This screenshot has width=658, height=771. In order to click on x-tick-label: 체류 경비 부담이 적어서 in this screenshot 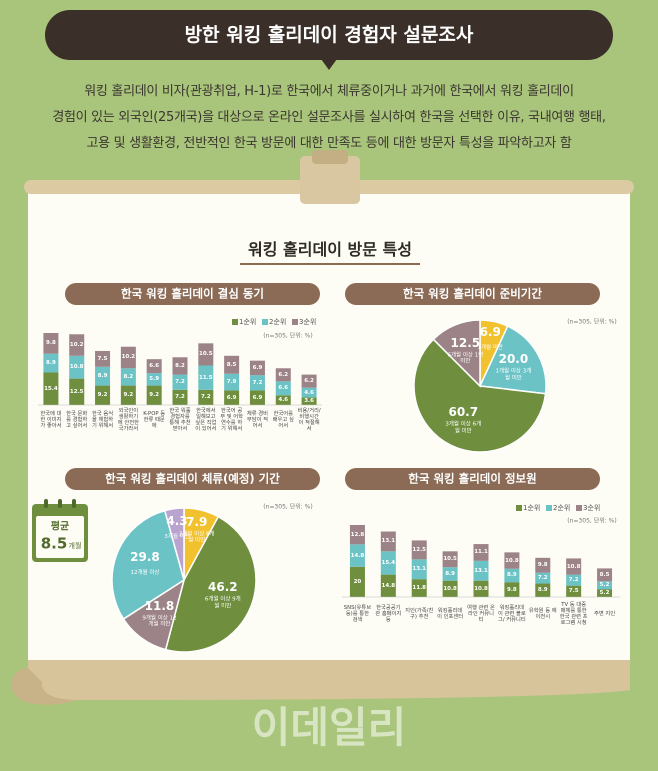, I will do `click(257, 420)`.